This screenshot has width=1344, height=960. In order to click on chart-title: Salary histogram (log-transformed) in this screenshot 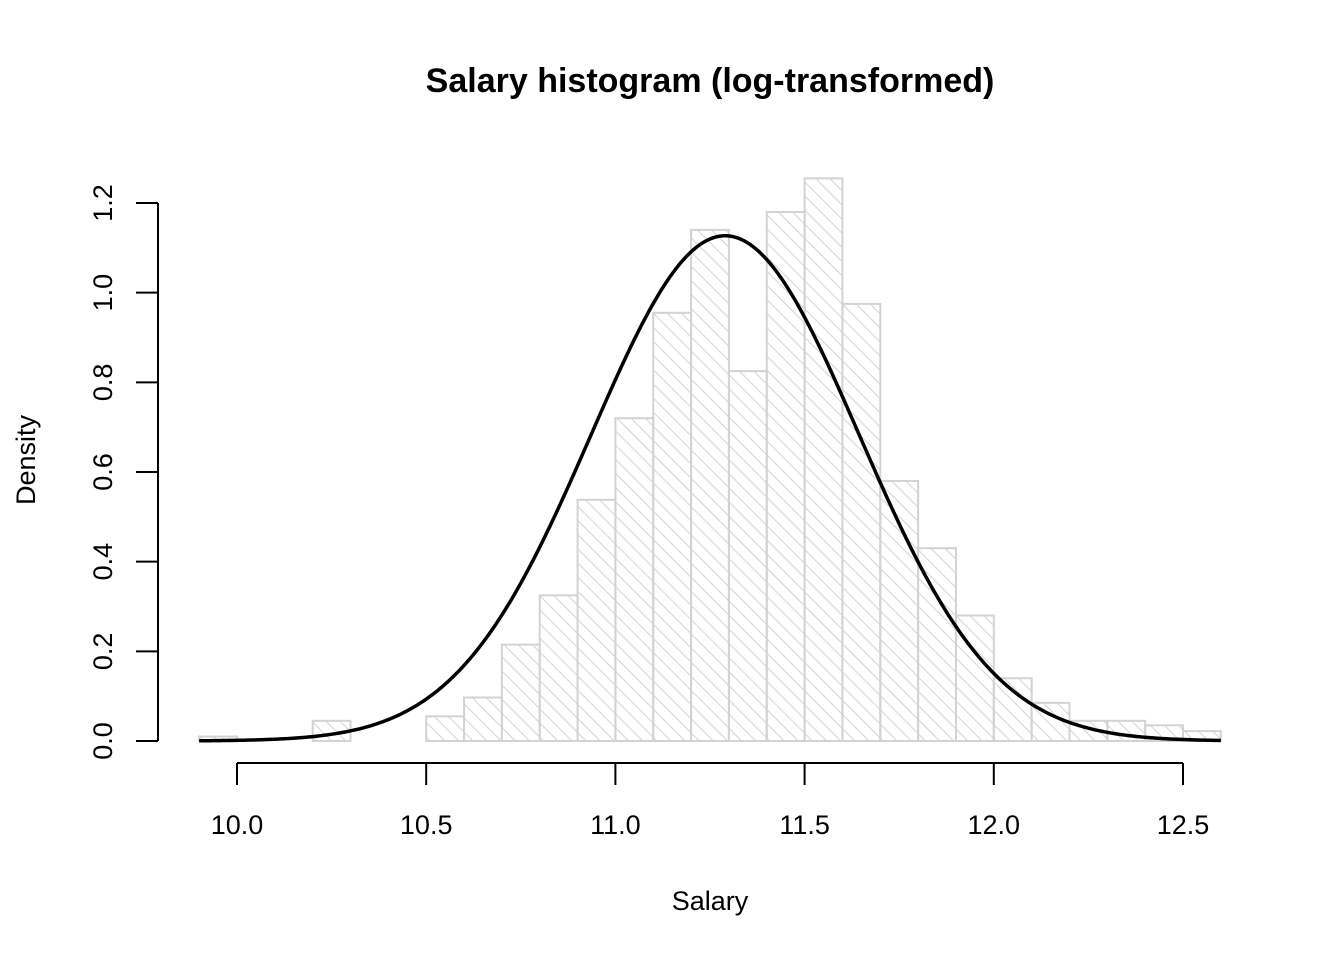, I will do `click(710, 81)`.